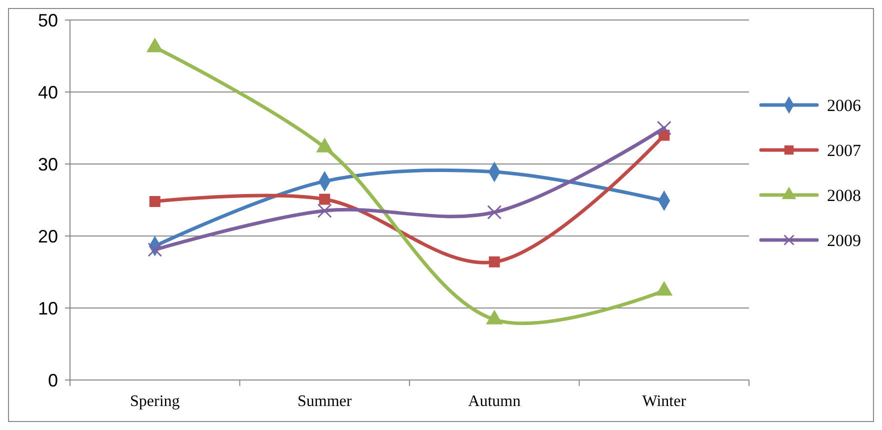  Describe the element at coordinates (494, 401) in the screenshot. I see `x-tick-label: Autumn` at that location.